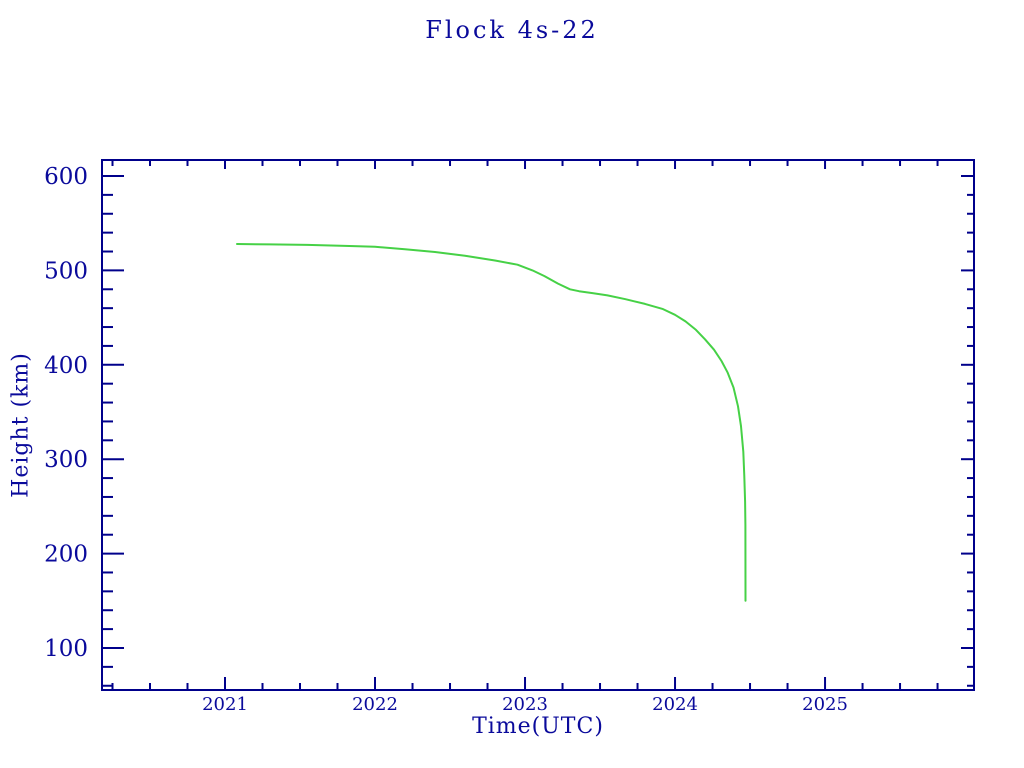 The height and width of the screenshot is (768, 1024). Describe the element at coordinates (225, 704) in the screenshot. I see `x-tick-label: 2021` at that location.